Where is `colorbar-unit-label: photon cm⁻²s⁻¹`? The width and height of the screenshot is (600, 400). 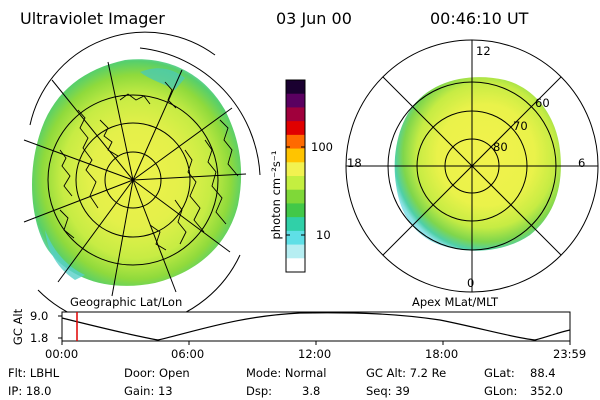 colorbar-unit-label: photon cm⁻²s⁻¹ is located at coordinates (276, 195).